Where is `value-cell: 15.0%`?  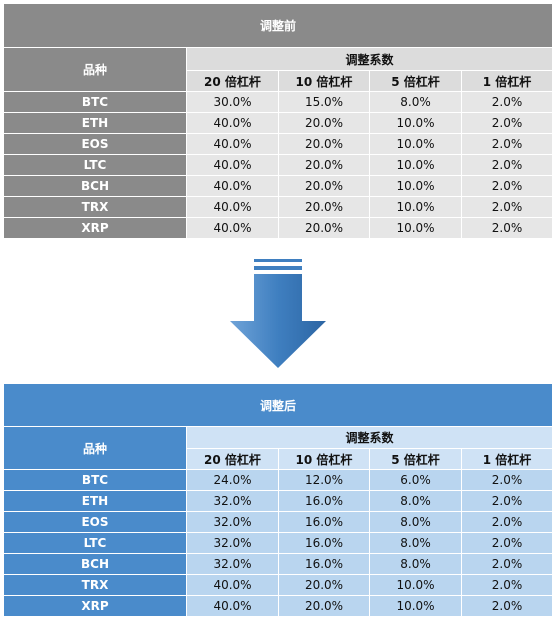
value-cell: 15.0% is located at coordinates (324, 102).